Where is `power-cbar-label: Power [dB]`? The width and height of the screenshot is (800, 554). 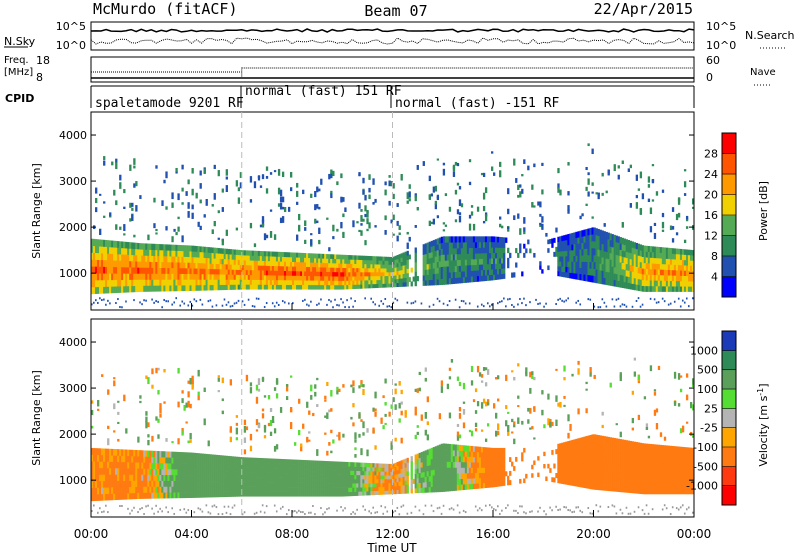 power-cbar-label: Power [dB] is located at coordinates (763, 211).